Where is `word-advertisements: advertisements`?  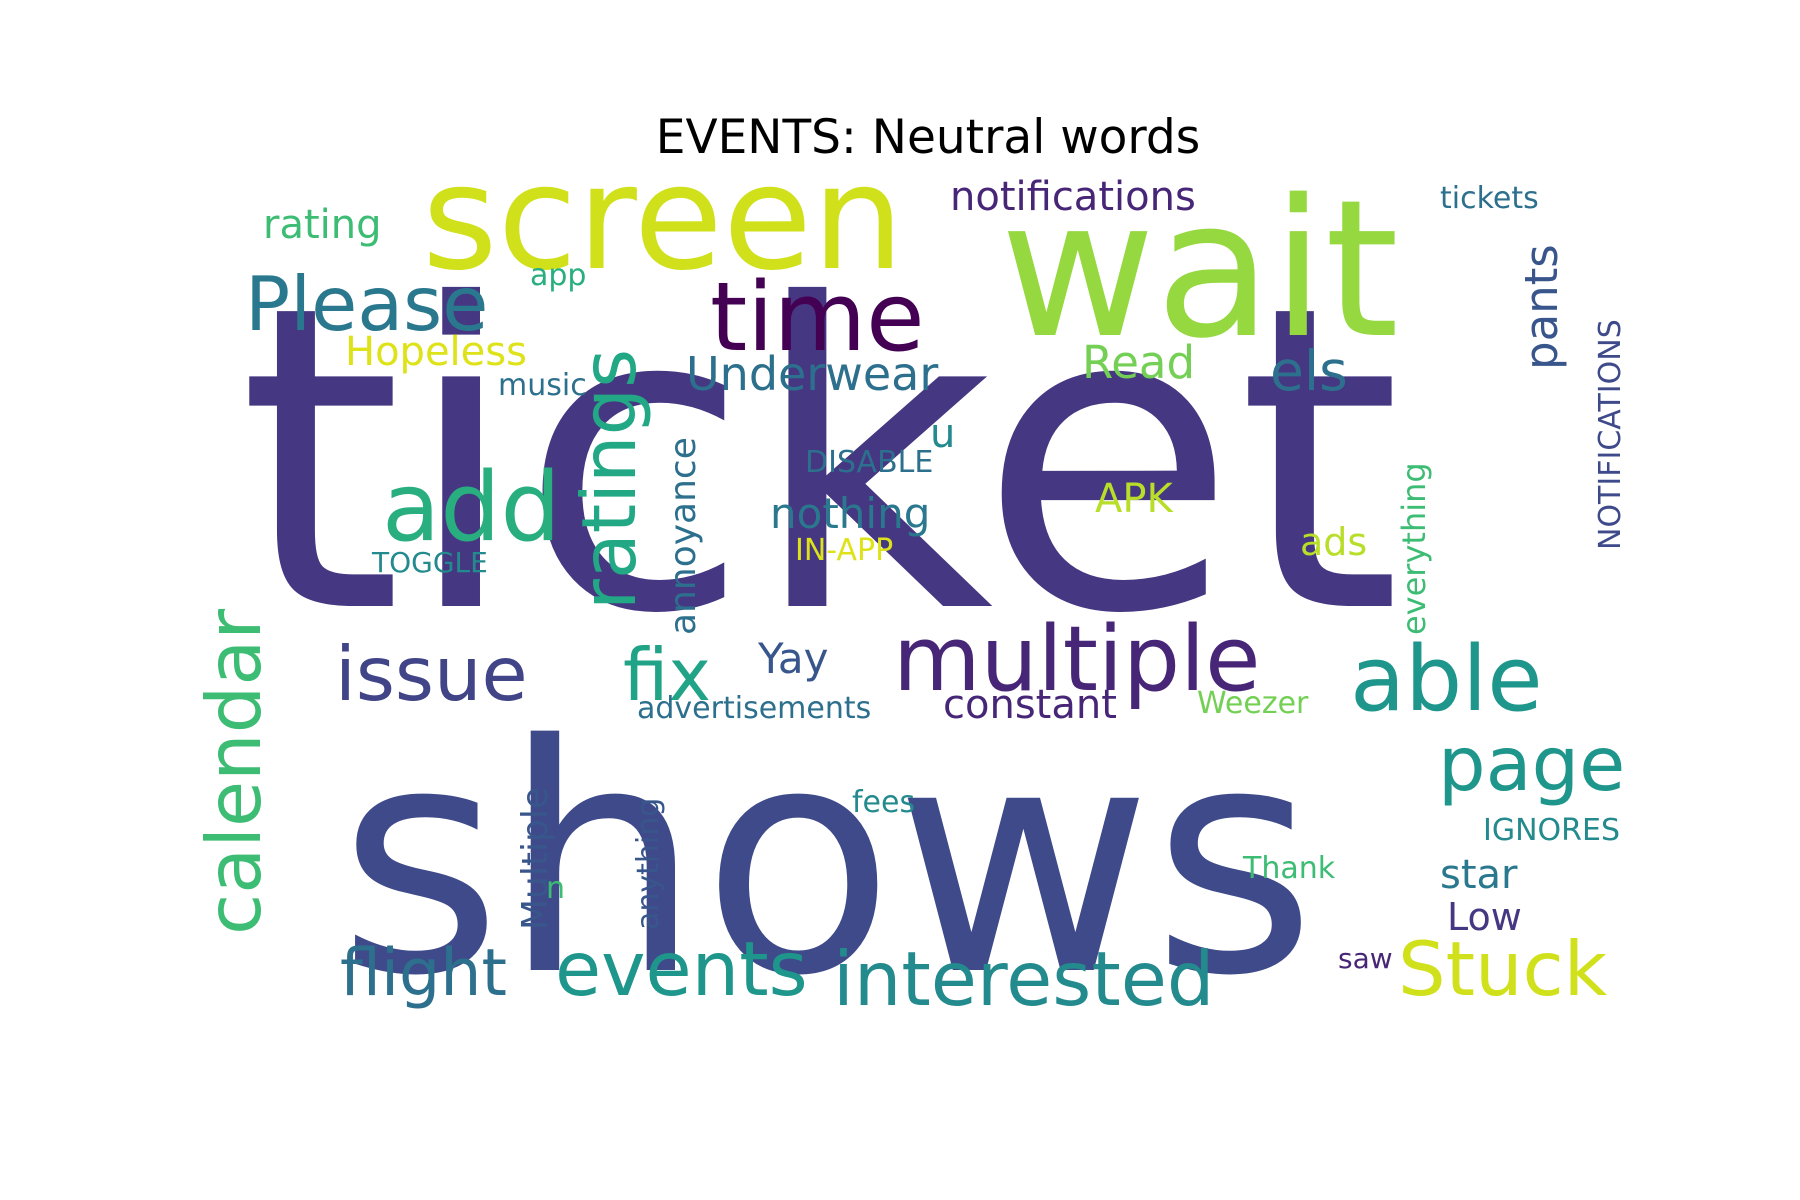 word-advertisements: advertisements is located at coordinates (754, 708).